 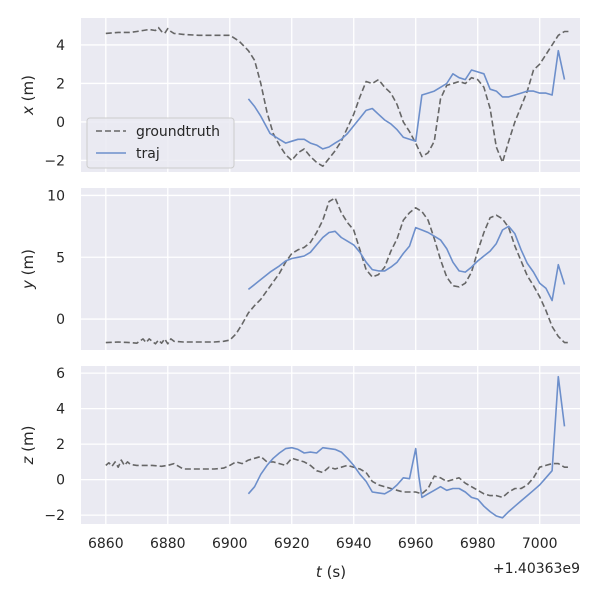 What do you see at coordinates (160, 143) in the screenshot?
I see `legend: groundtruth traj` at bounding box center [160, 143].